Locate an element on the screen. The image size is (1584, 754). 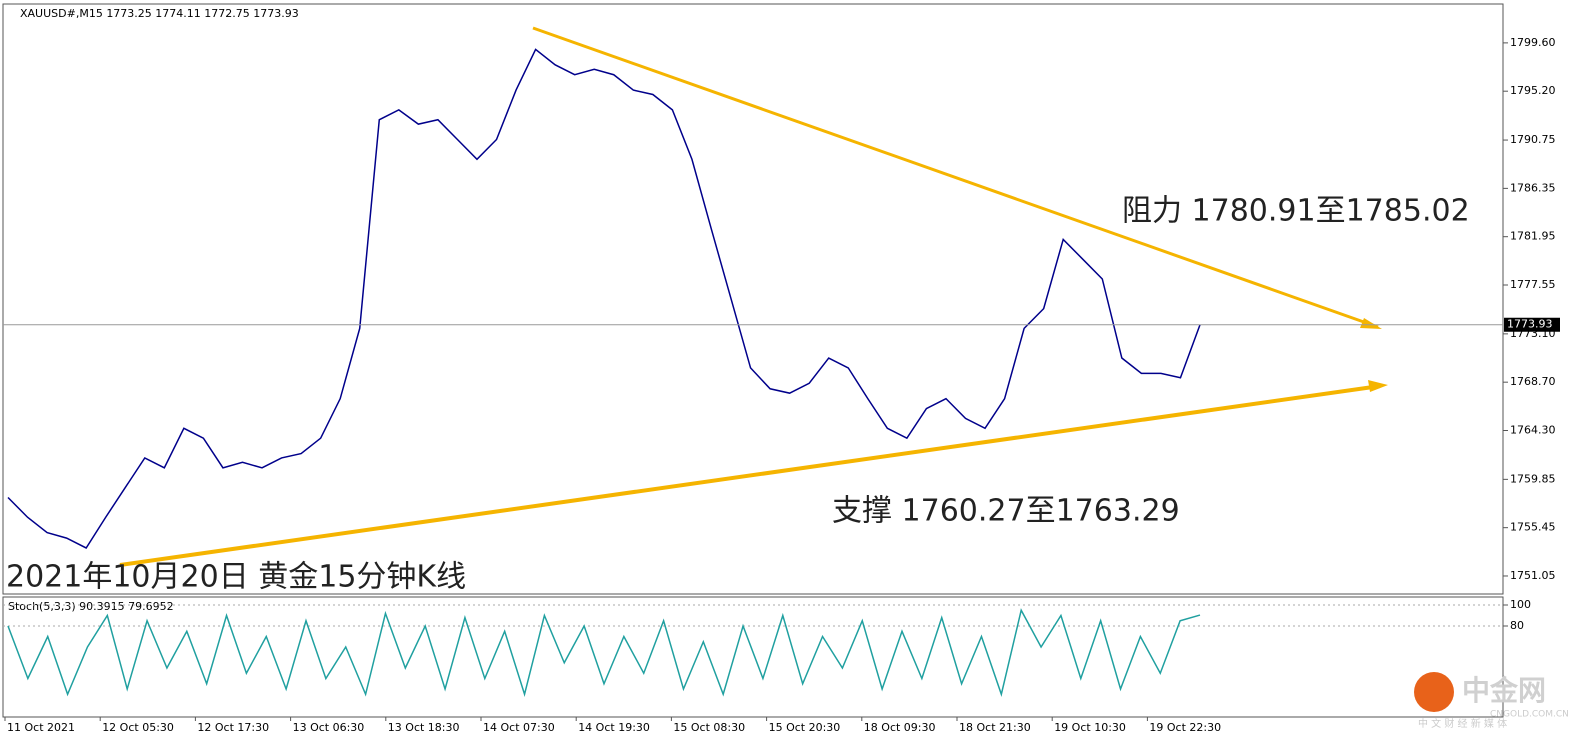
x-tick-label: 15 Oct 20:30 is located at coordinates (805, 727).